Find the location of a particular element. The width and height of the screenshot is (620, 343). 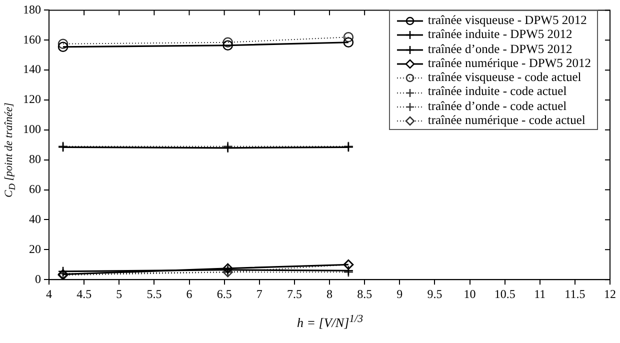

y-tick-label: 40 is located at coordinates (35, 219).